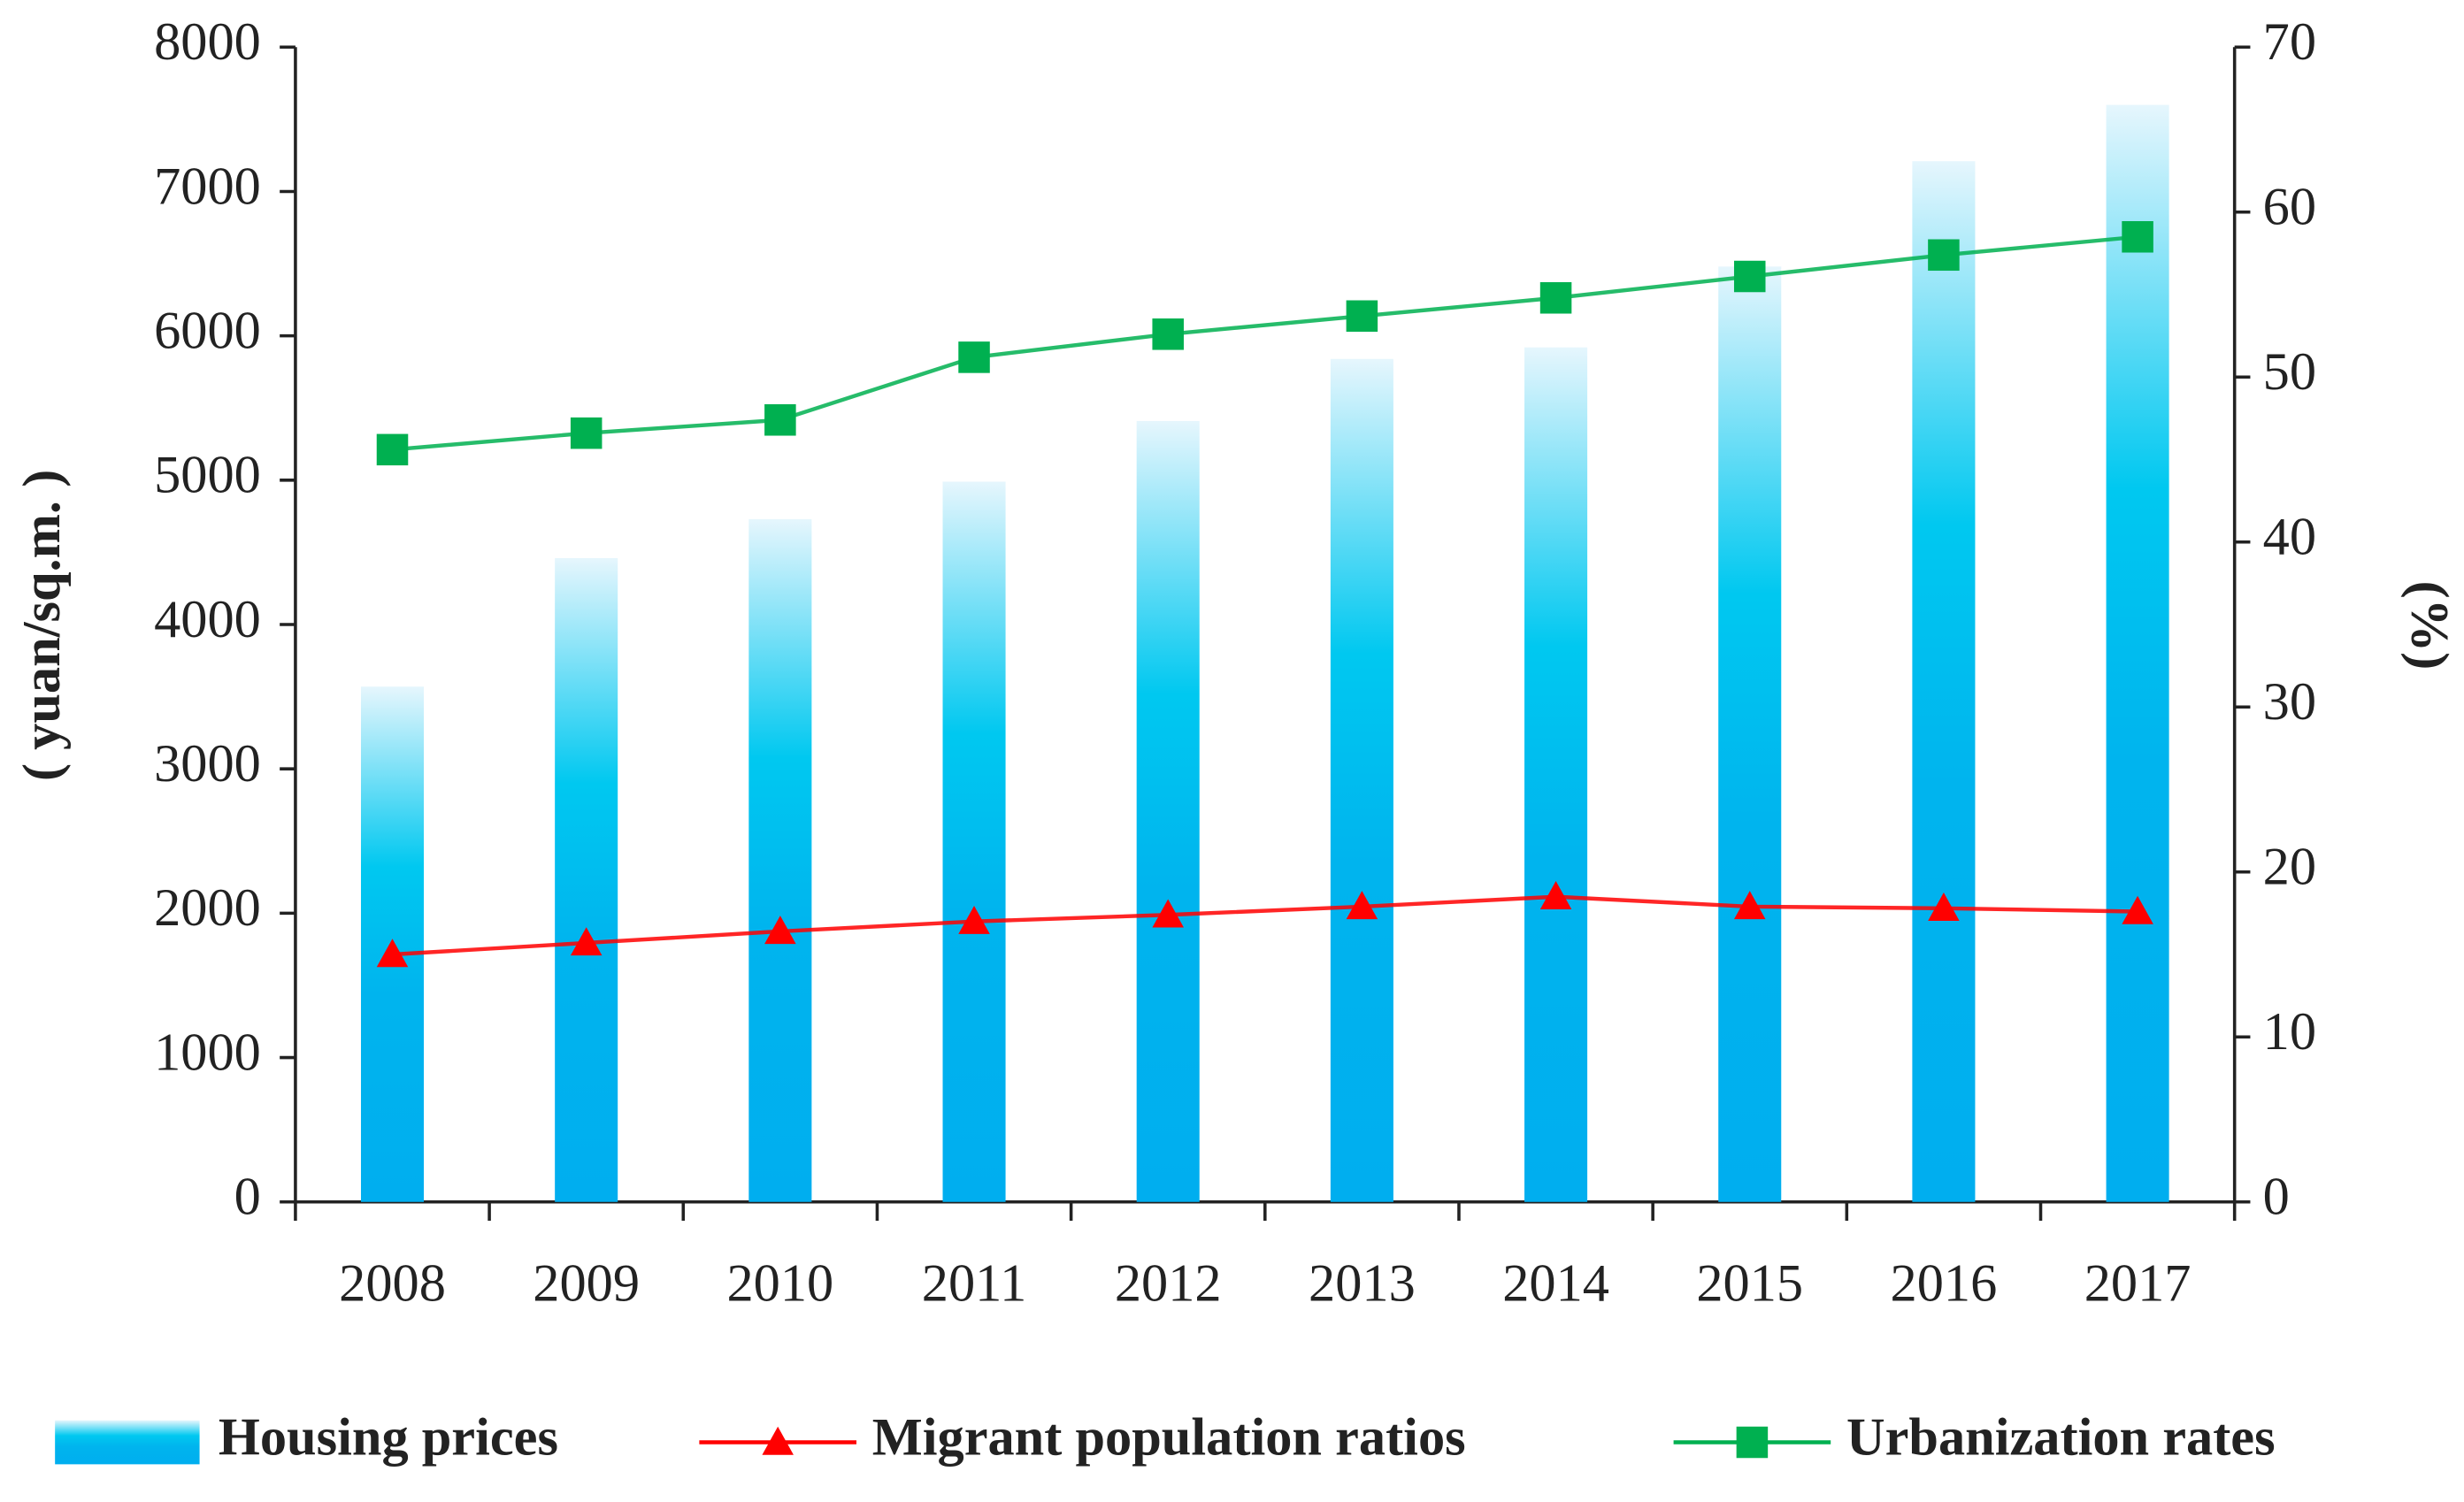  I want to click on y2-tick-label: 0, so click(2276, 1197).